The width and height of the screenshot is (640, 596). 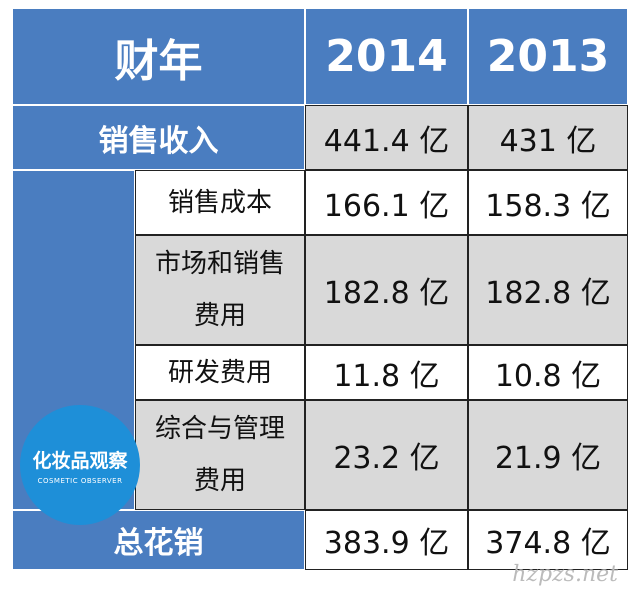 I want to click on row-label: 综合与管理费用, so click(x=220, y=455).